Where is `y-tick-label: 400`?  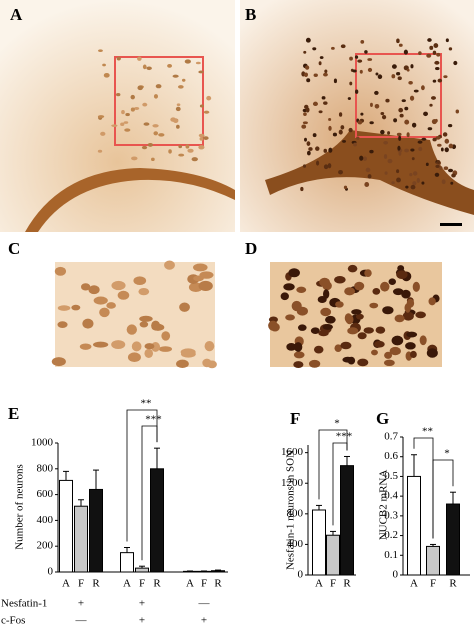
y-tick-label: 400 is located at coordinates (45, 520).